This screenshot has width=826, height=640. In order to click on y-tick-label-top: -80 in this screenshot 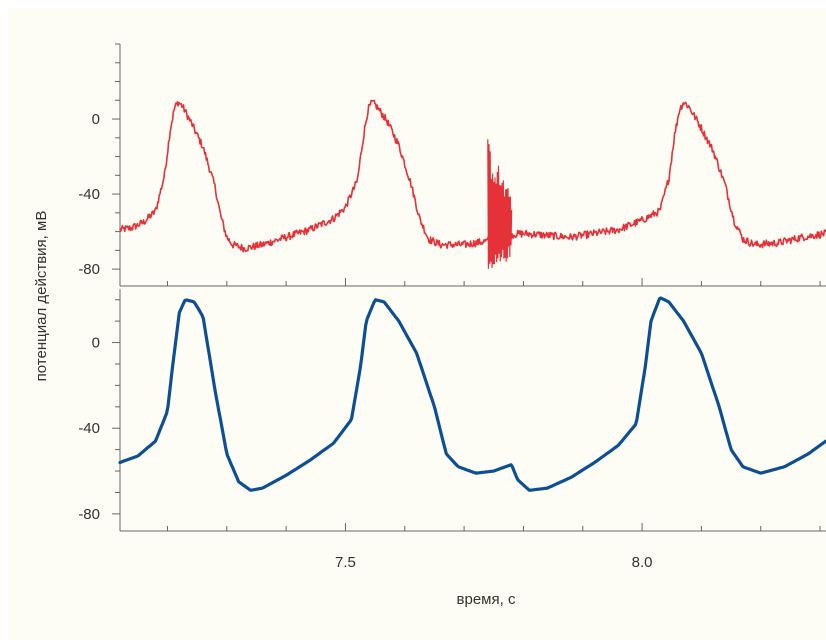, I will do `click(89, 269)`.